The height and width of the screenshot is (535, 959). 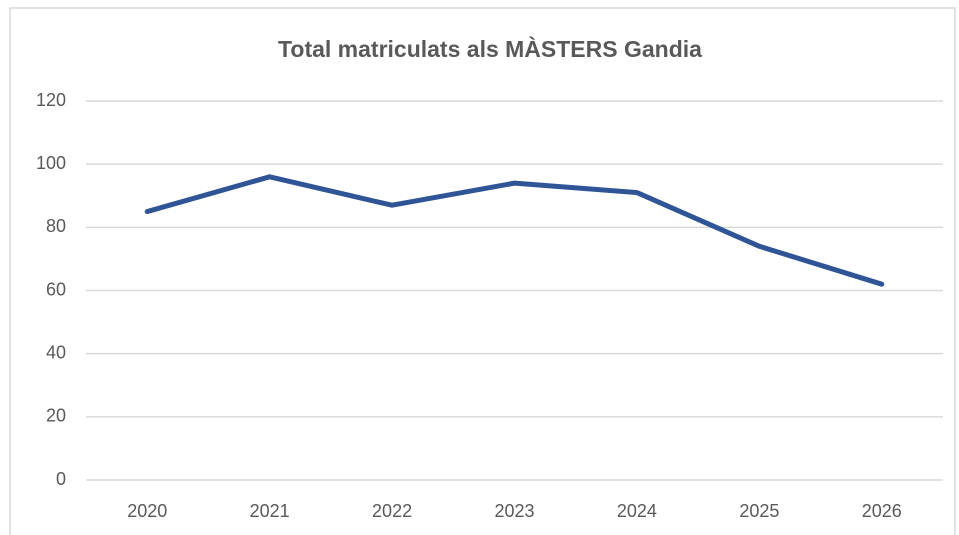 I want to click on x-tick-label: 2022, so click(x=392, y=511).